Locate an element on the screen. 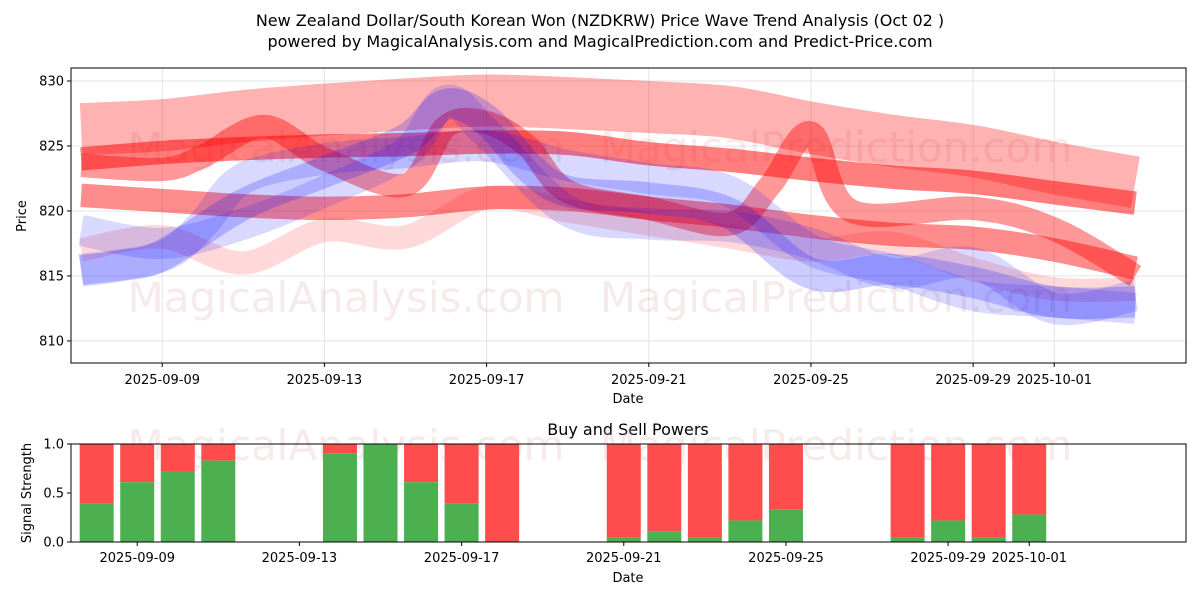  price-x-tick-label: 2025-09-21 is located at coordinates (649, 380).